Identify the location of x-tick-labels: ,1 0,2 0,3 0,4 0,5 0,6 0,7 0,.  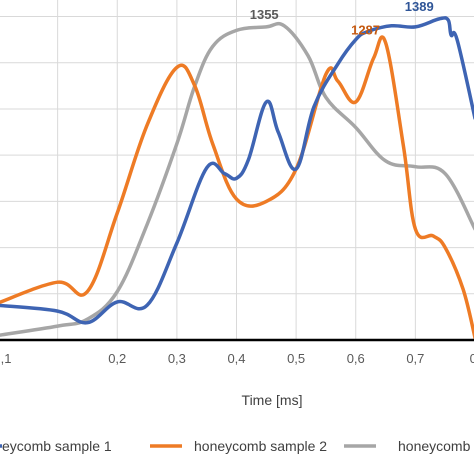
(237, 358).